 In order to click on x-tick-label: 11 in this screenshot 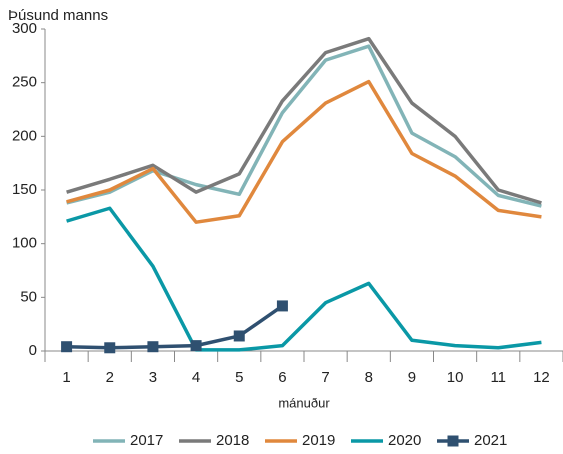, I will do `click(498, 377)`.